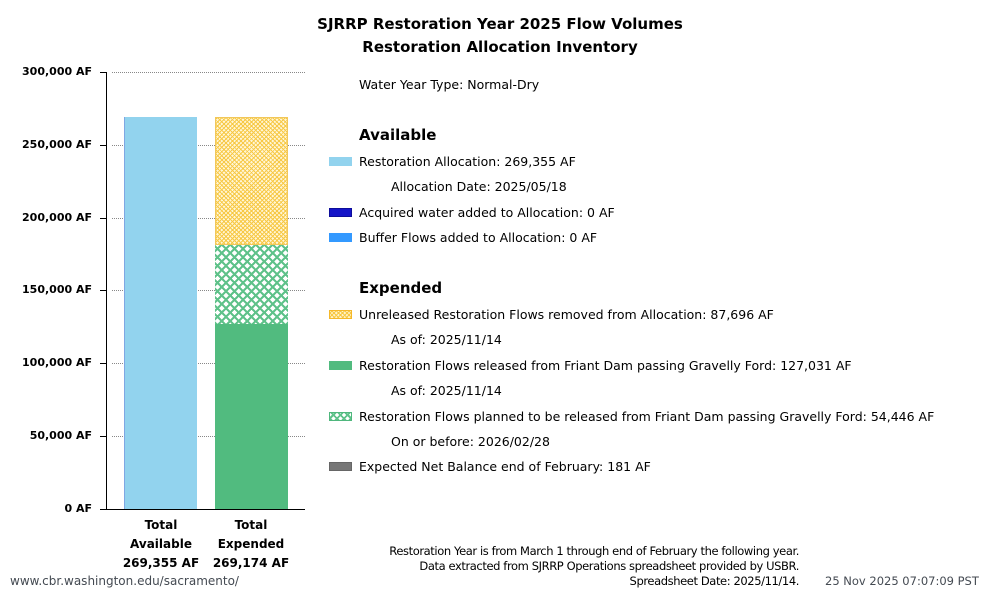  I want to click on bar-restoration-allocation, so click(160, 313).